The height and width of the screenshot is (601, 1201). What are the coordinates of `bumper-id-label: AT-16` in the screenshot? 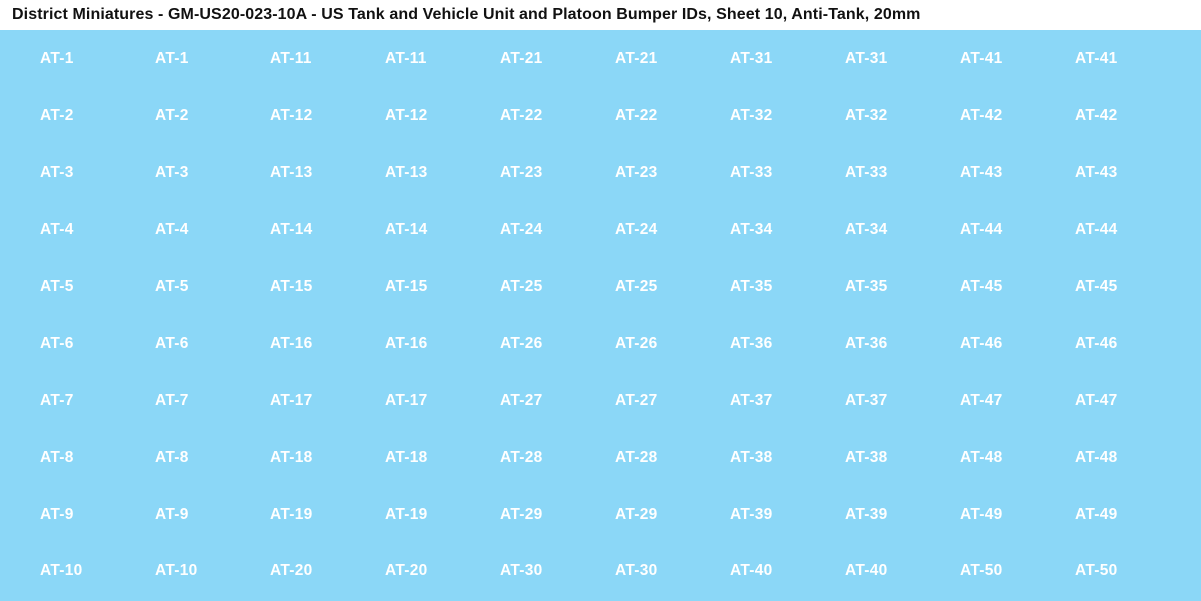 It's located at (291, 343).